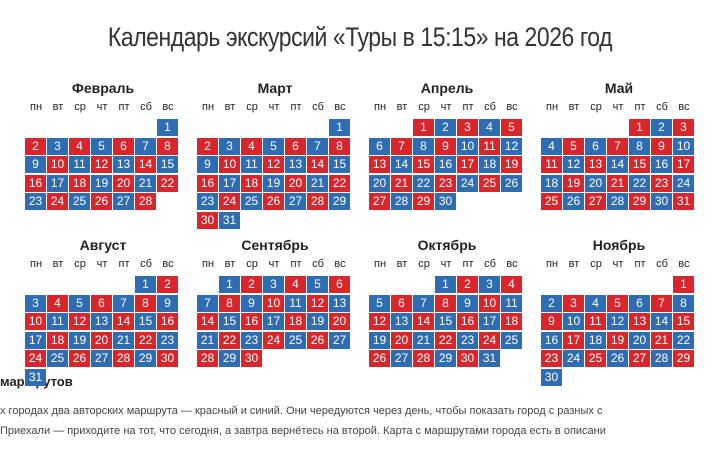  What do you see at coordinates (36, 107) in the screenshot?
I see `weekday: пн` at bounding box center [36, 107].